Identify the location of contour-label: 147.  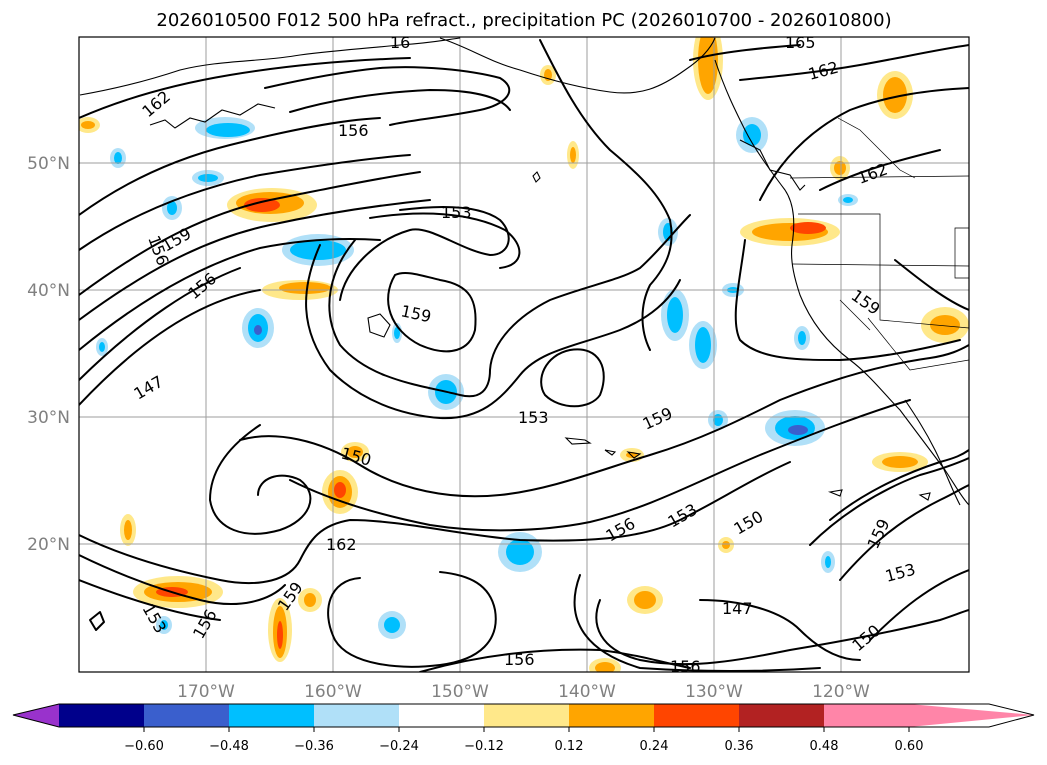
(737, 608).